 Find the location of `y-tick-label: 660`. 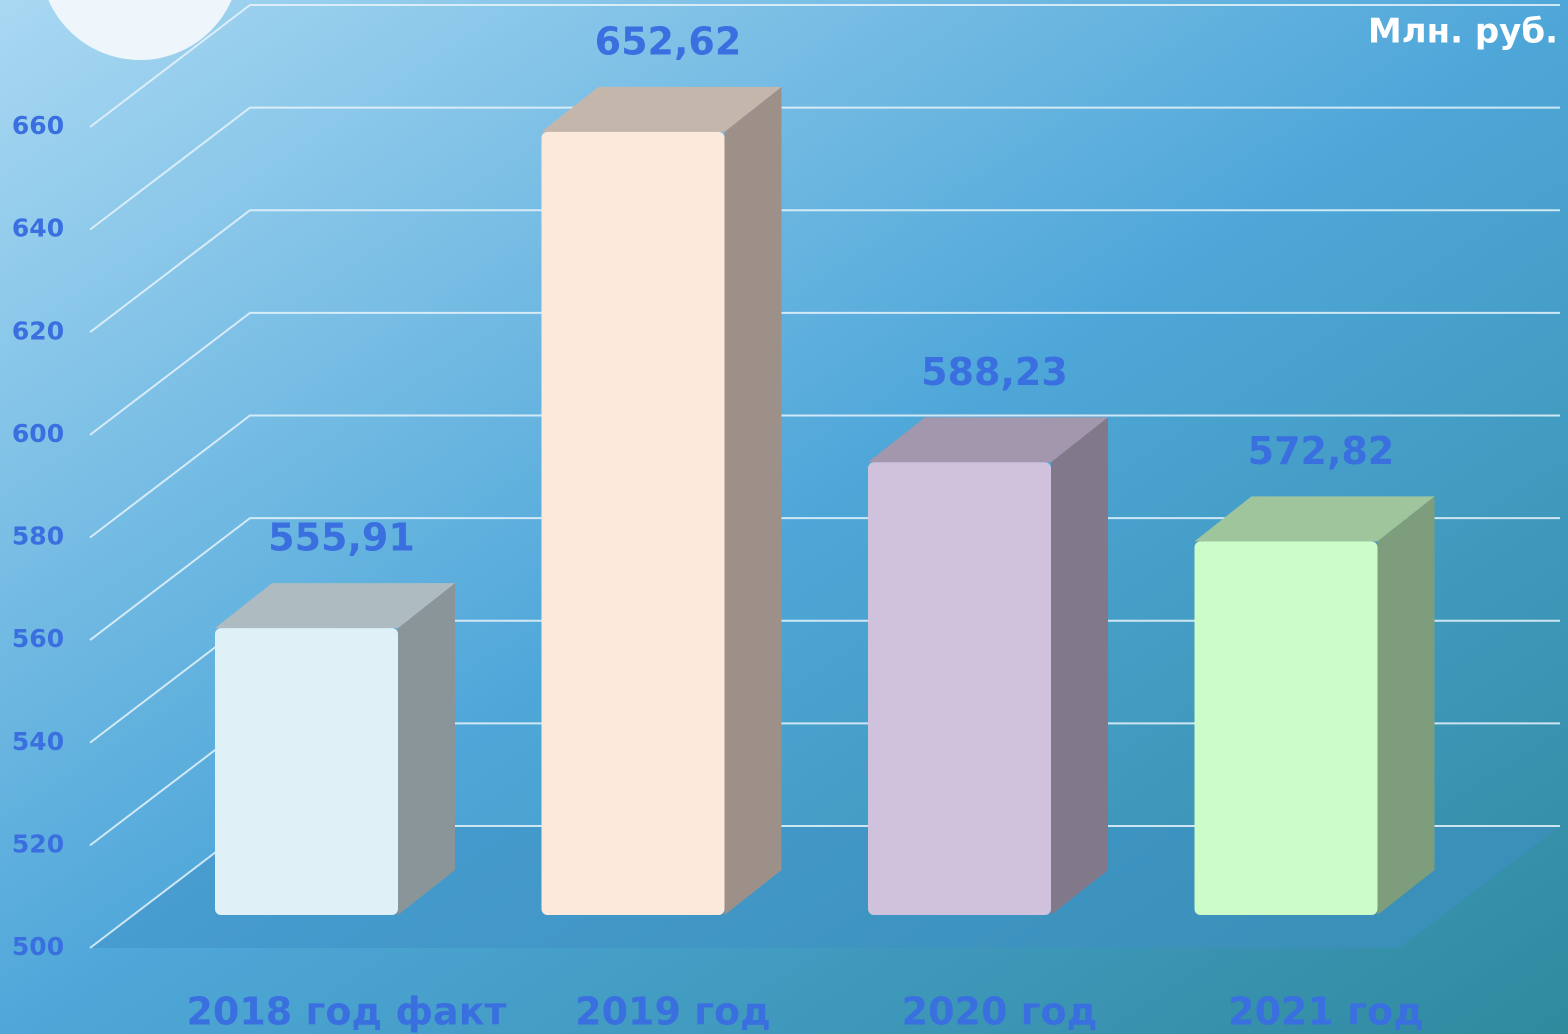

y-tick-label: 660 is located at coordinates (38, 125).